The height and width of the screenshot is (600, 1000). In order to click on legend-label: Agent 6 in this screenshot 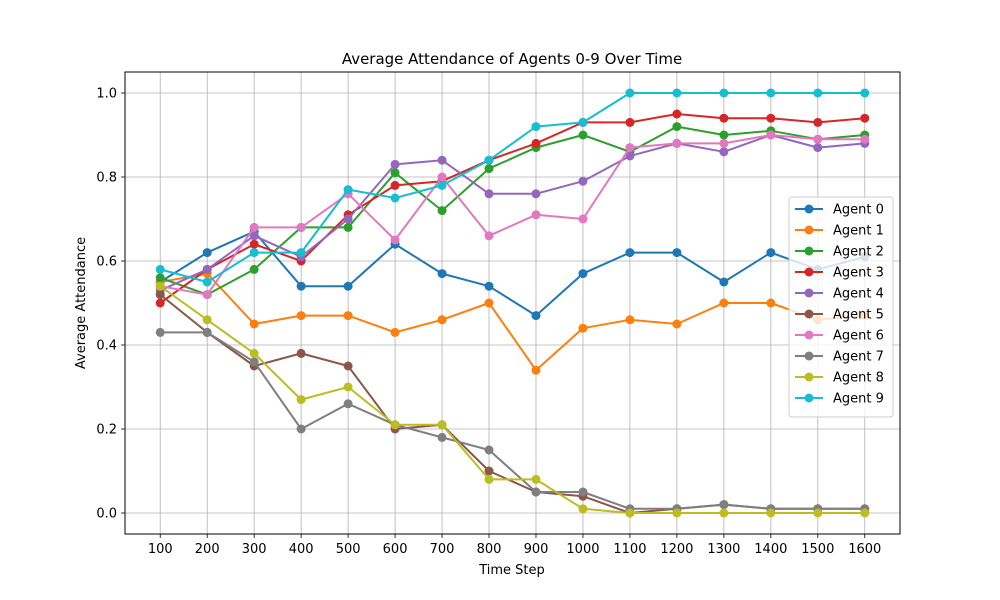, I will do `click(858, 336)`.